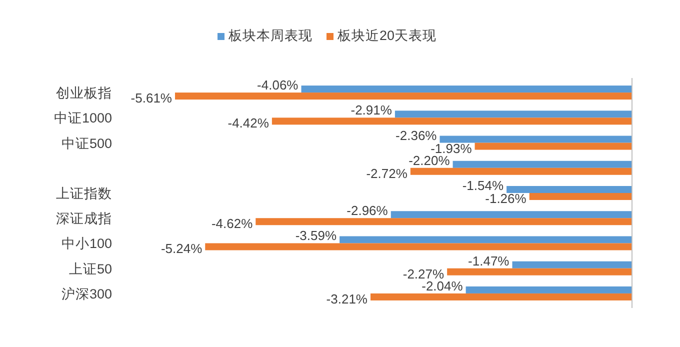 The image size is (680, 347). Describe the element at coordinates (86, 294) in the screenshot. I see `y-tick-label: 沪深300` at that location.